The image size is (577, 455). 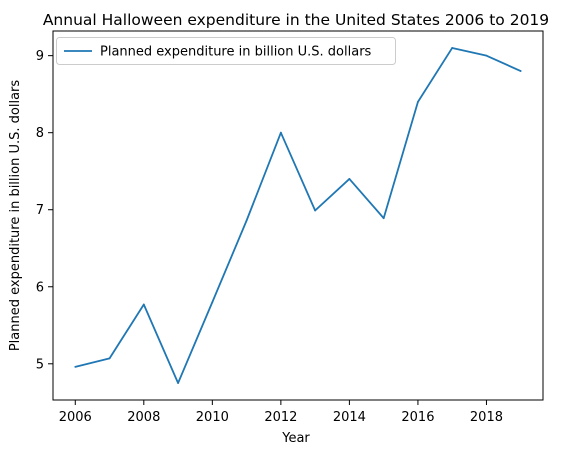 I want to click on legend-frame, so click(x=226, y=51).